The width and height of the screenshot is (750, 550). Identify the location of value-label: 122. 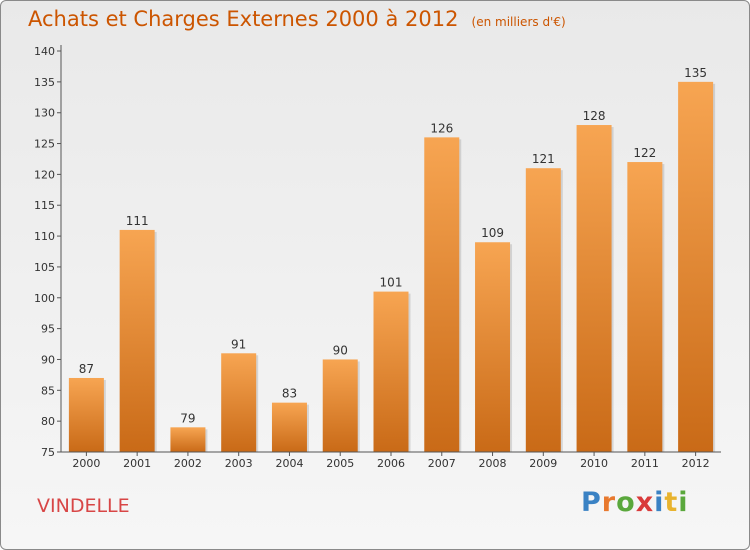
(644, 153).